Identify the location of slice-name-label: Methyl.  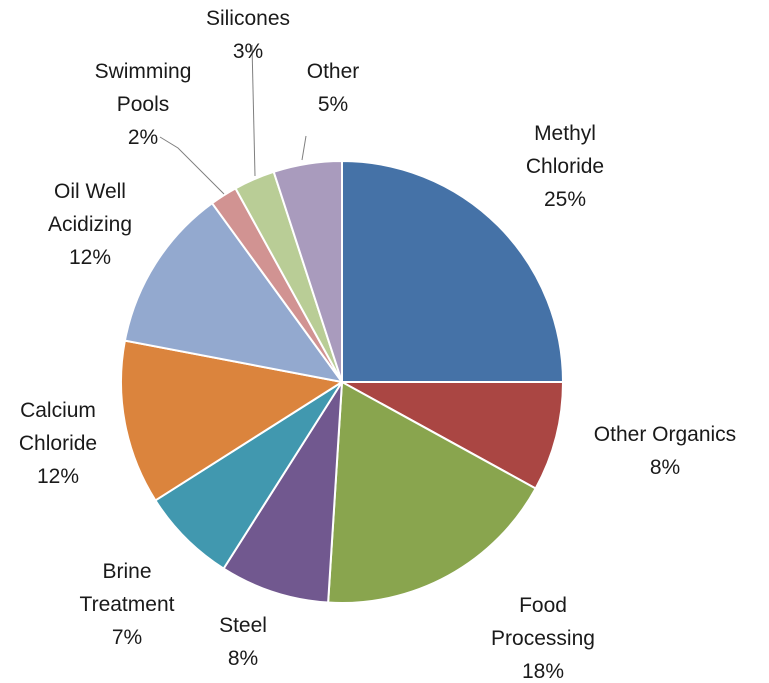
(565, 133).